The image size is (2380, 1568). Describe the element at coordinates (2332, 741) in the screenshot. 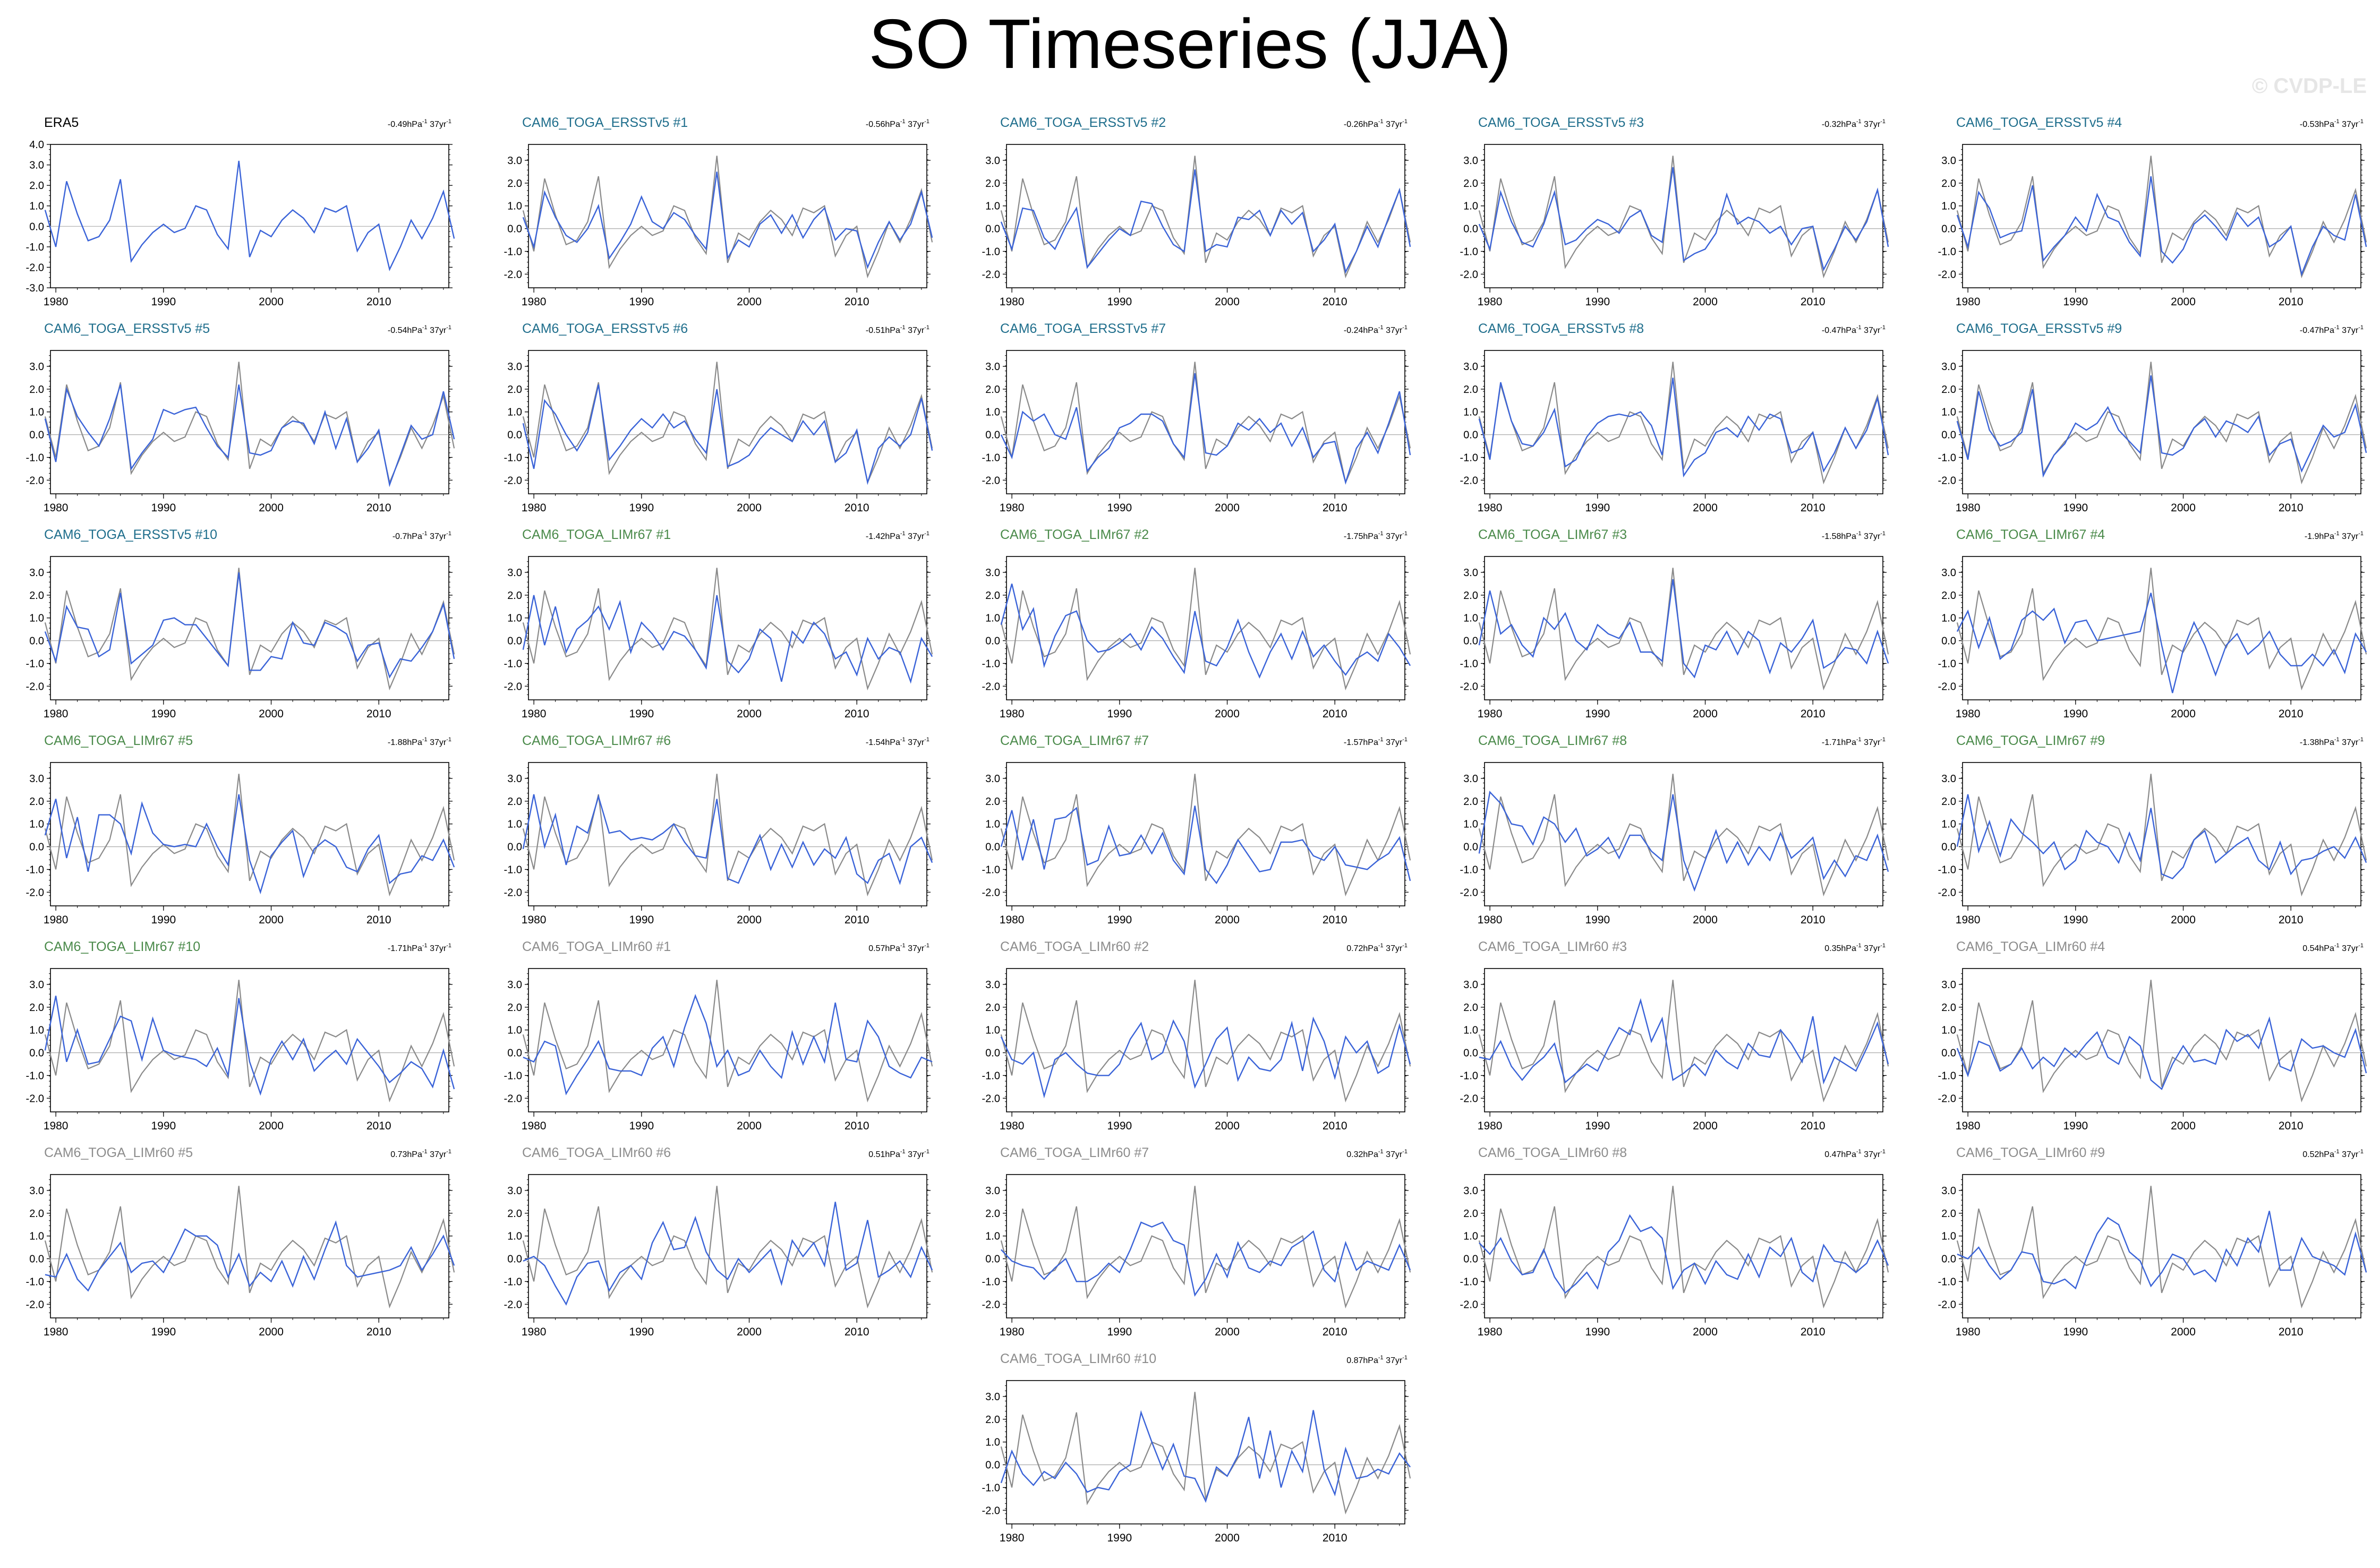

I see `panel-trend: -1.38hPa-1 37yr-1` at that location.